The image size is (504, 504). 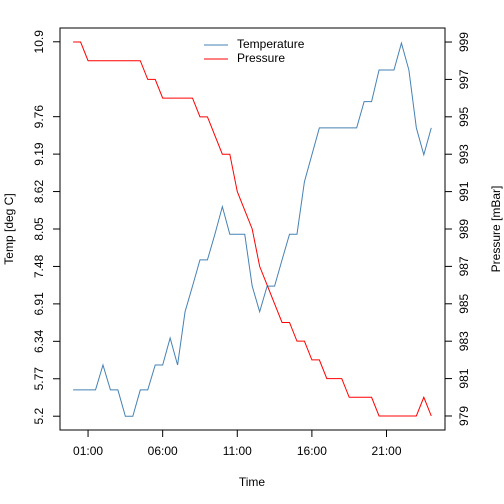 I want to click on y-tick-label: 5.2, so click(x=39, y=416).